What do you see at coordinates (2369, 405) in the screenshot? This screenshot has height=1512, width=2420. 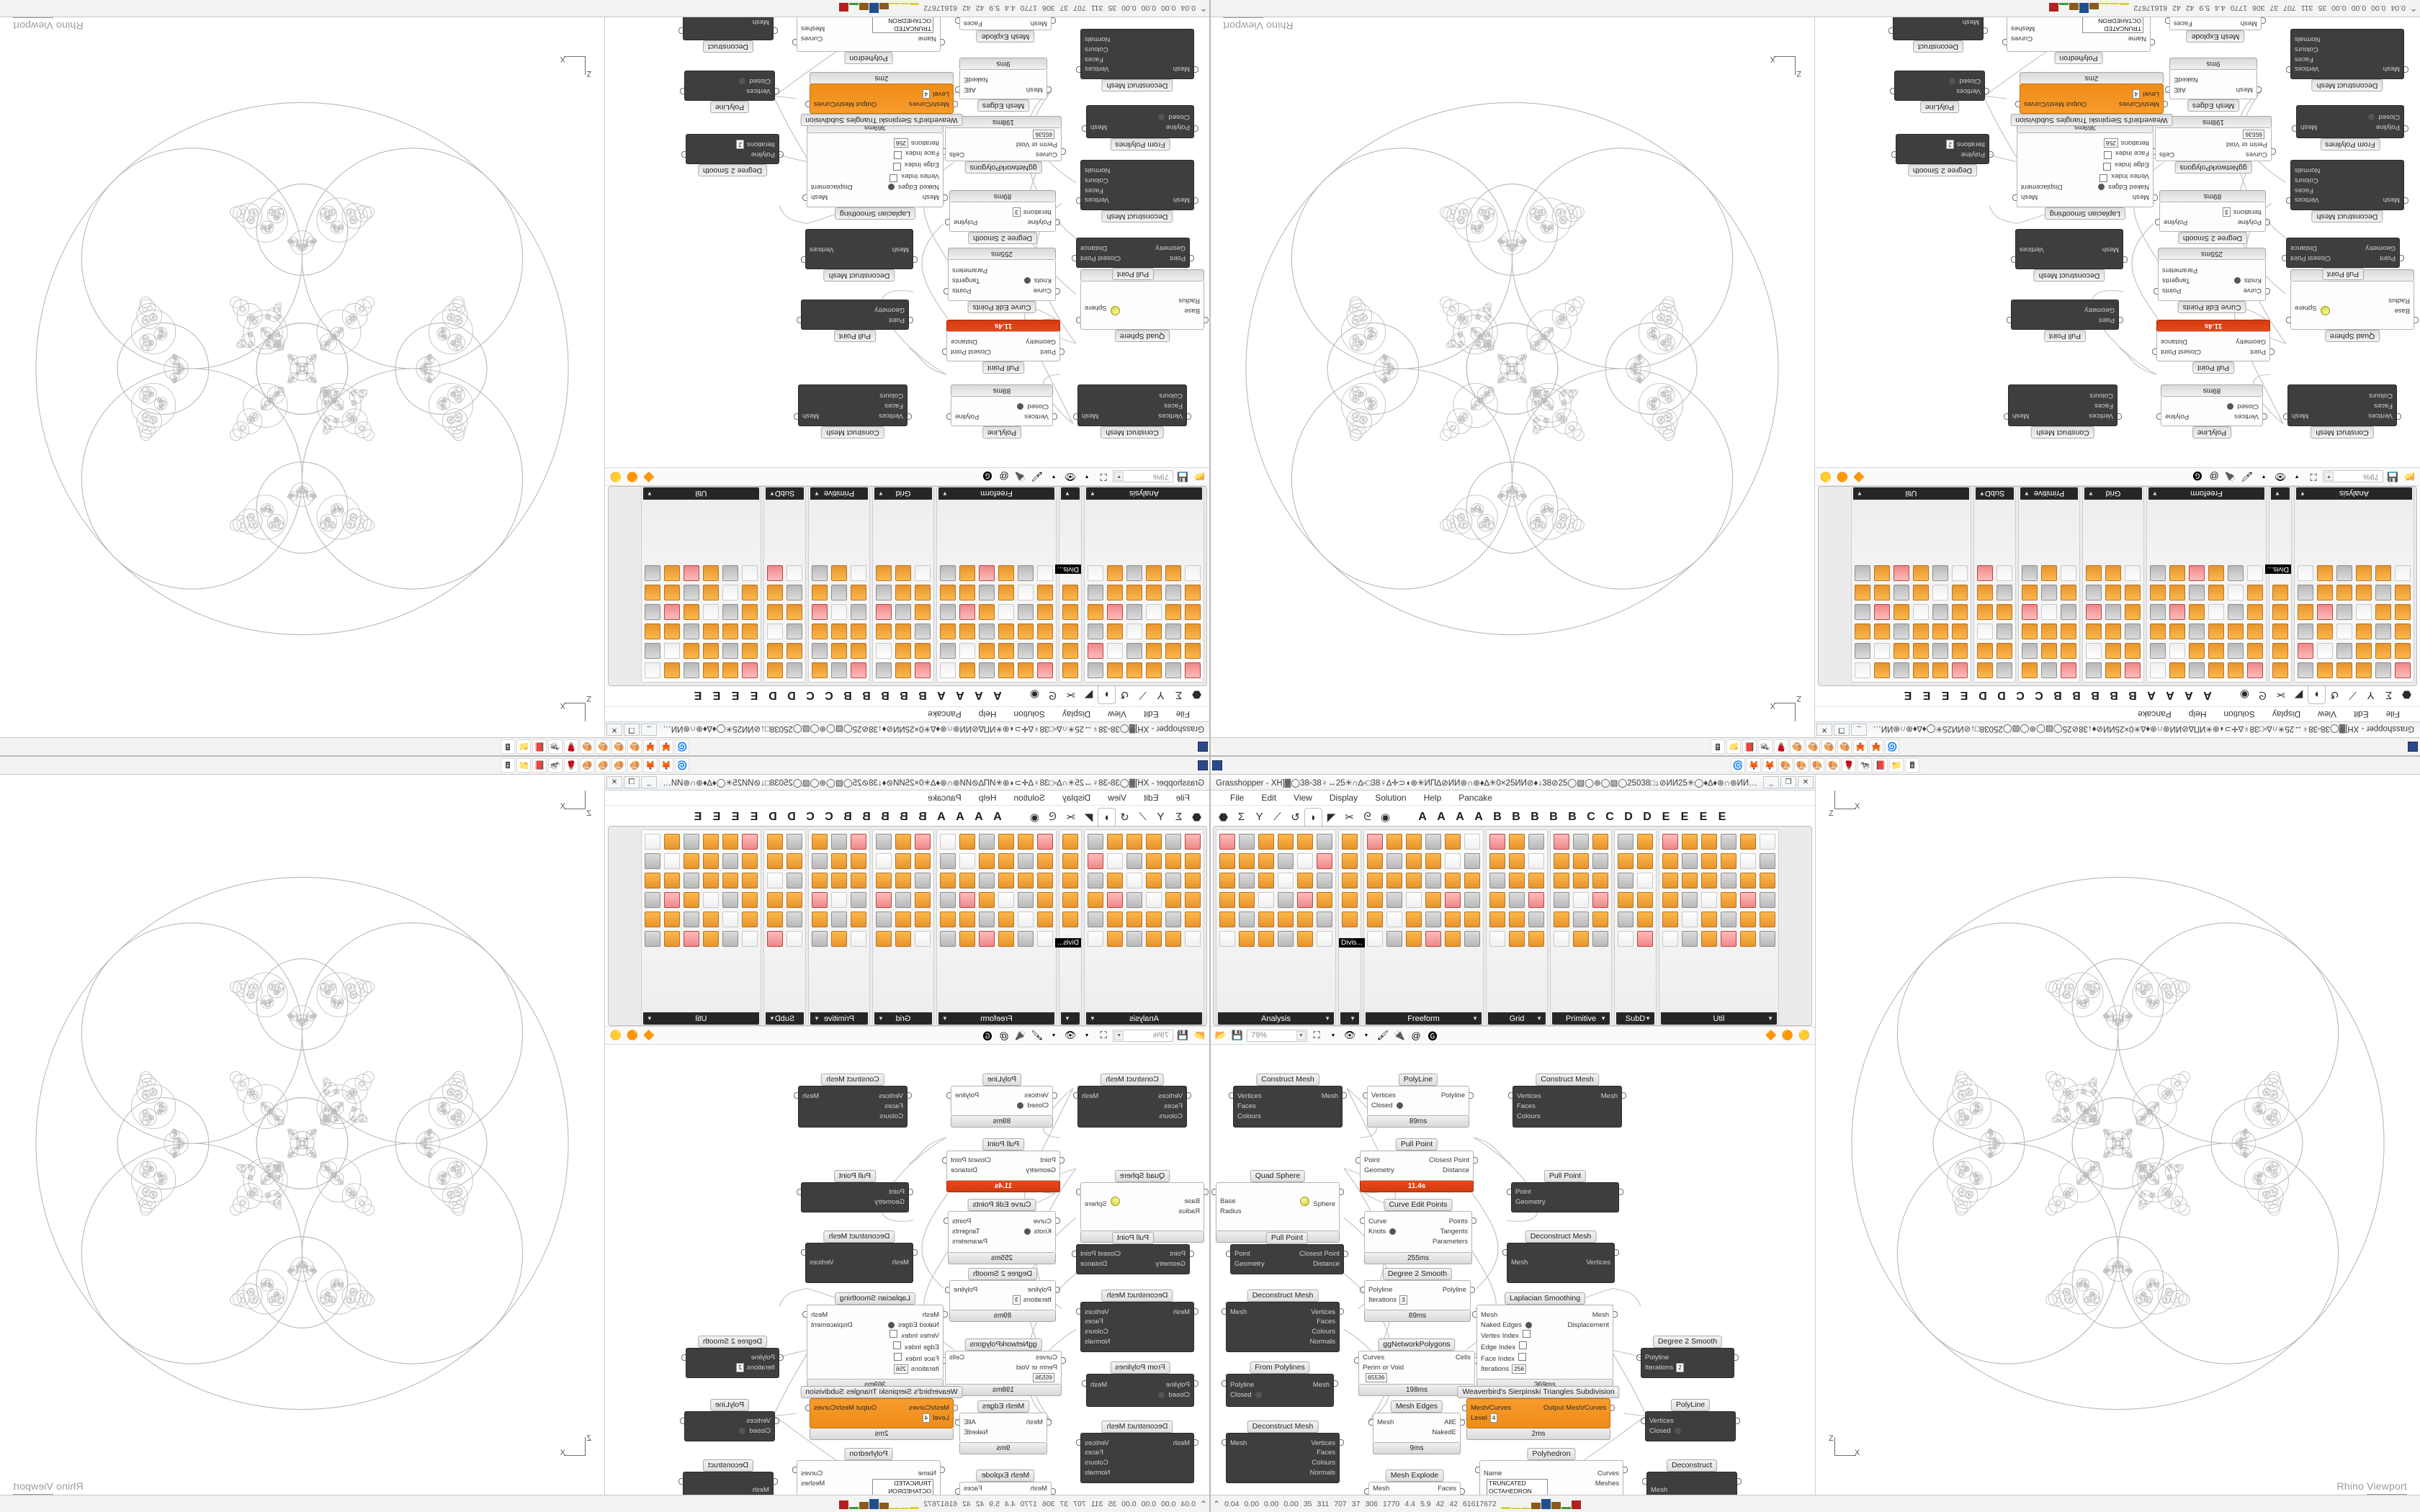 I see `input-ports: Vertices Faces Colours` at bounding box center [2369, 405].